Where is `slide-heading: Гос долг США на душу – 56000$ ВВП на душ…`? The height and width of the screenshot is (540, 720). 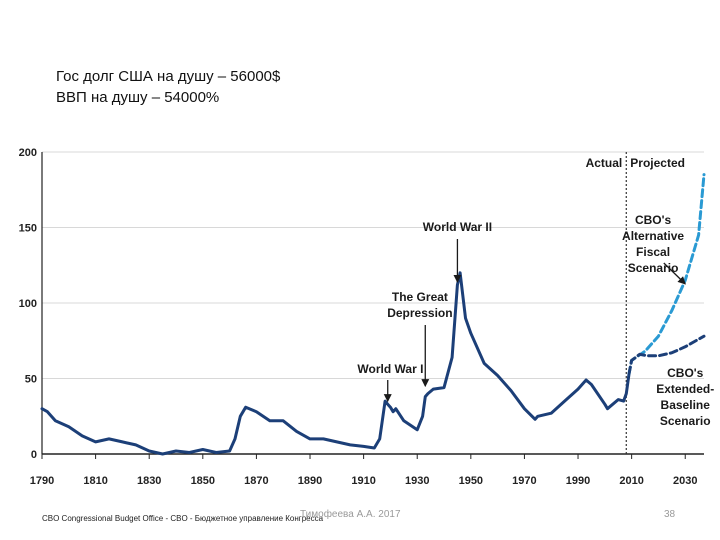 slide-heading: Гос долг США на душу – 56000$ ВВП на душ… is located at coordinates (168, 87).